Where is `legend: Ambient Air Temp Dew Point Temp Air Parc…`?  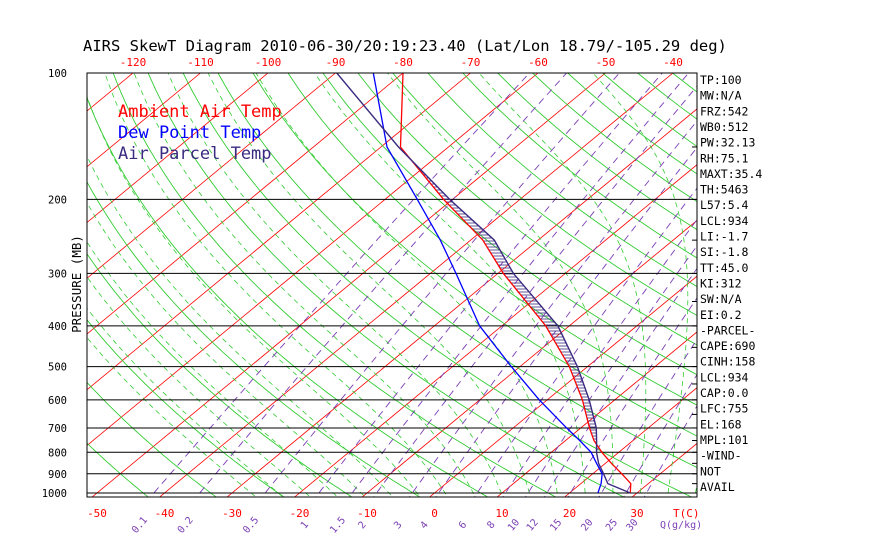 legend: Ambient Air Temp Dew Point Temp Air Parc… is located at coordinates (200, 133).